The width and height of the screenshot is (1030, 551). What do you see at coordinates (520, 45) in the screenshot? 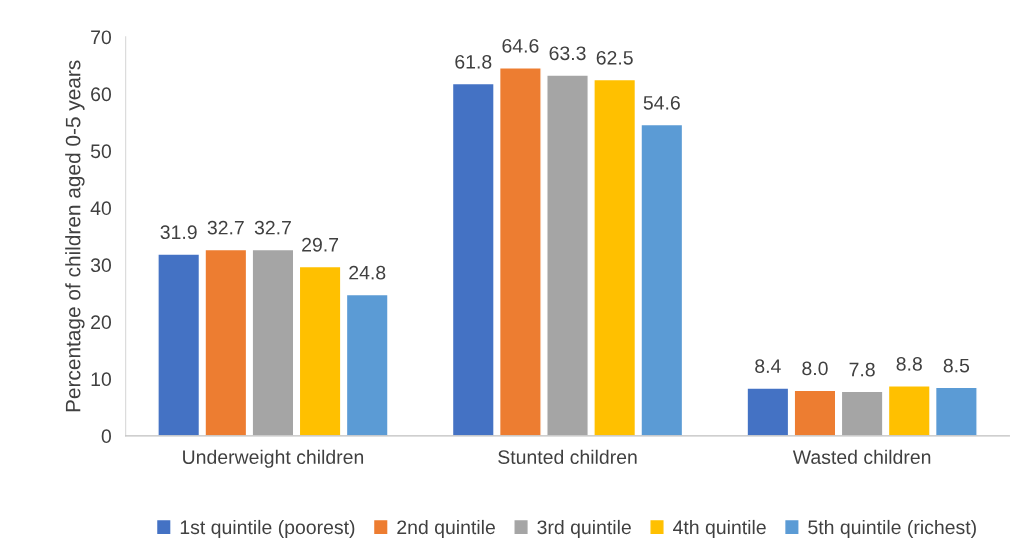
I see `data-label: 64.6` at bounding box center [520, 45].